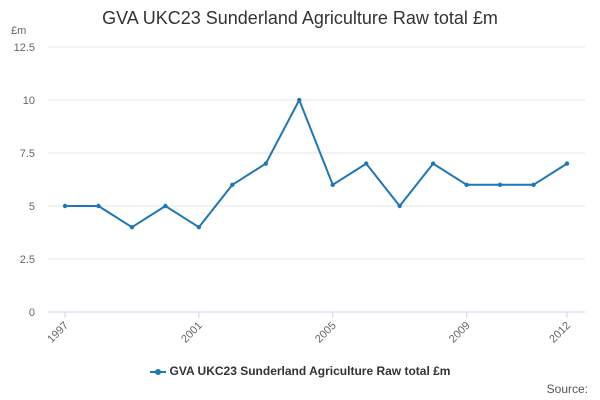 The width and height of the screenshot is (600, 400). I want to click on x-tick-label: 2001, so click(192, 333).